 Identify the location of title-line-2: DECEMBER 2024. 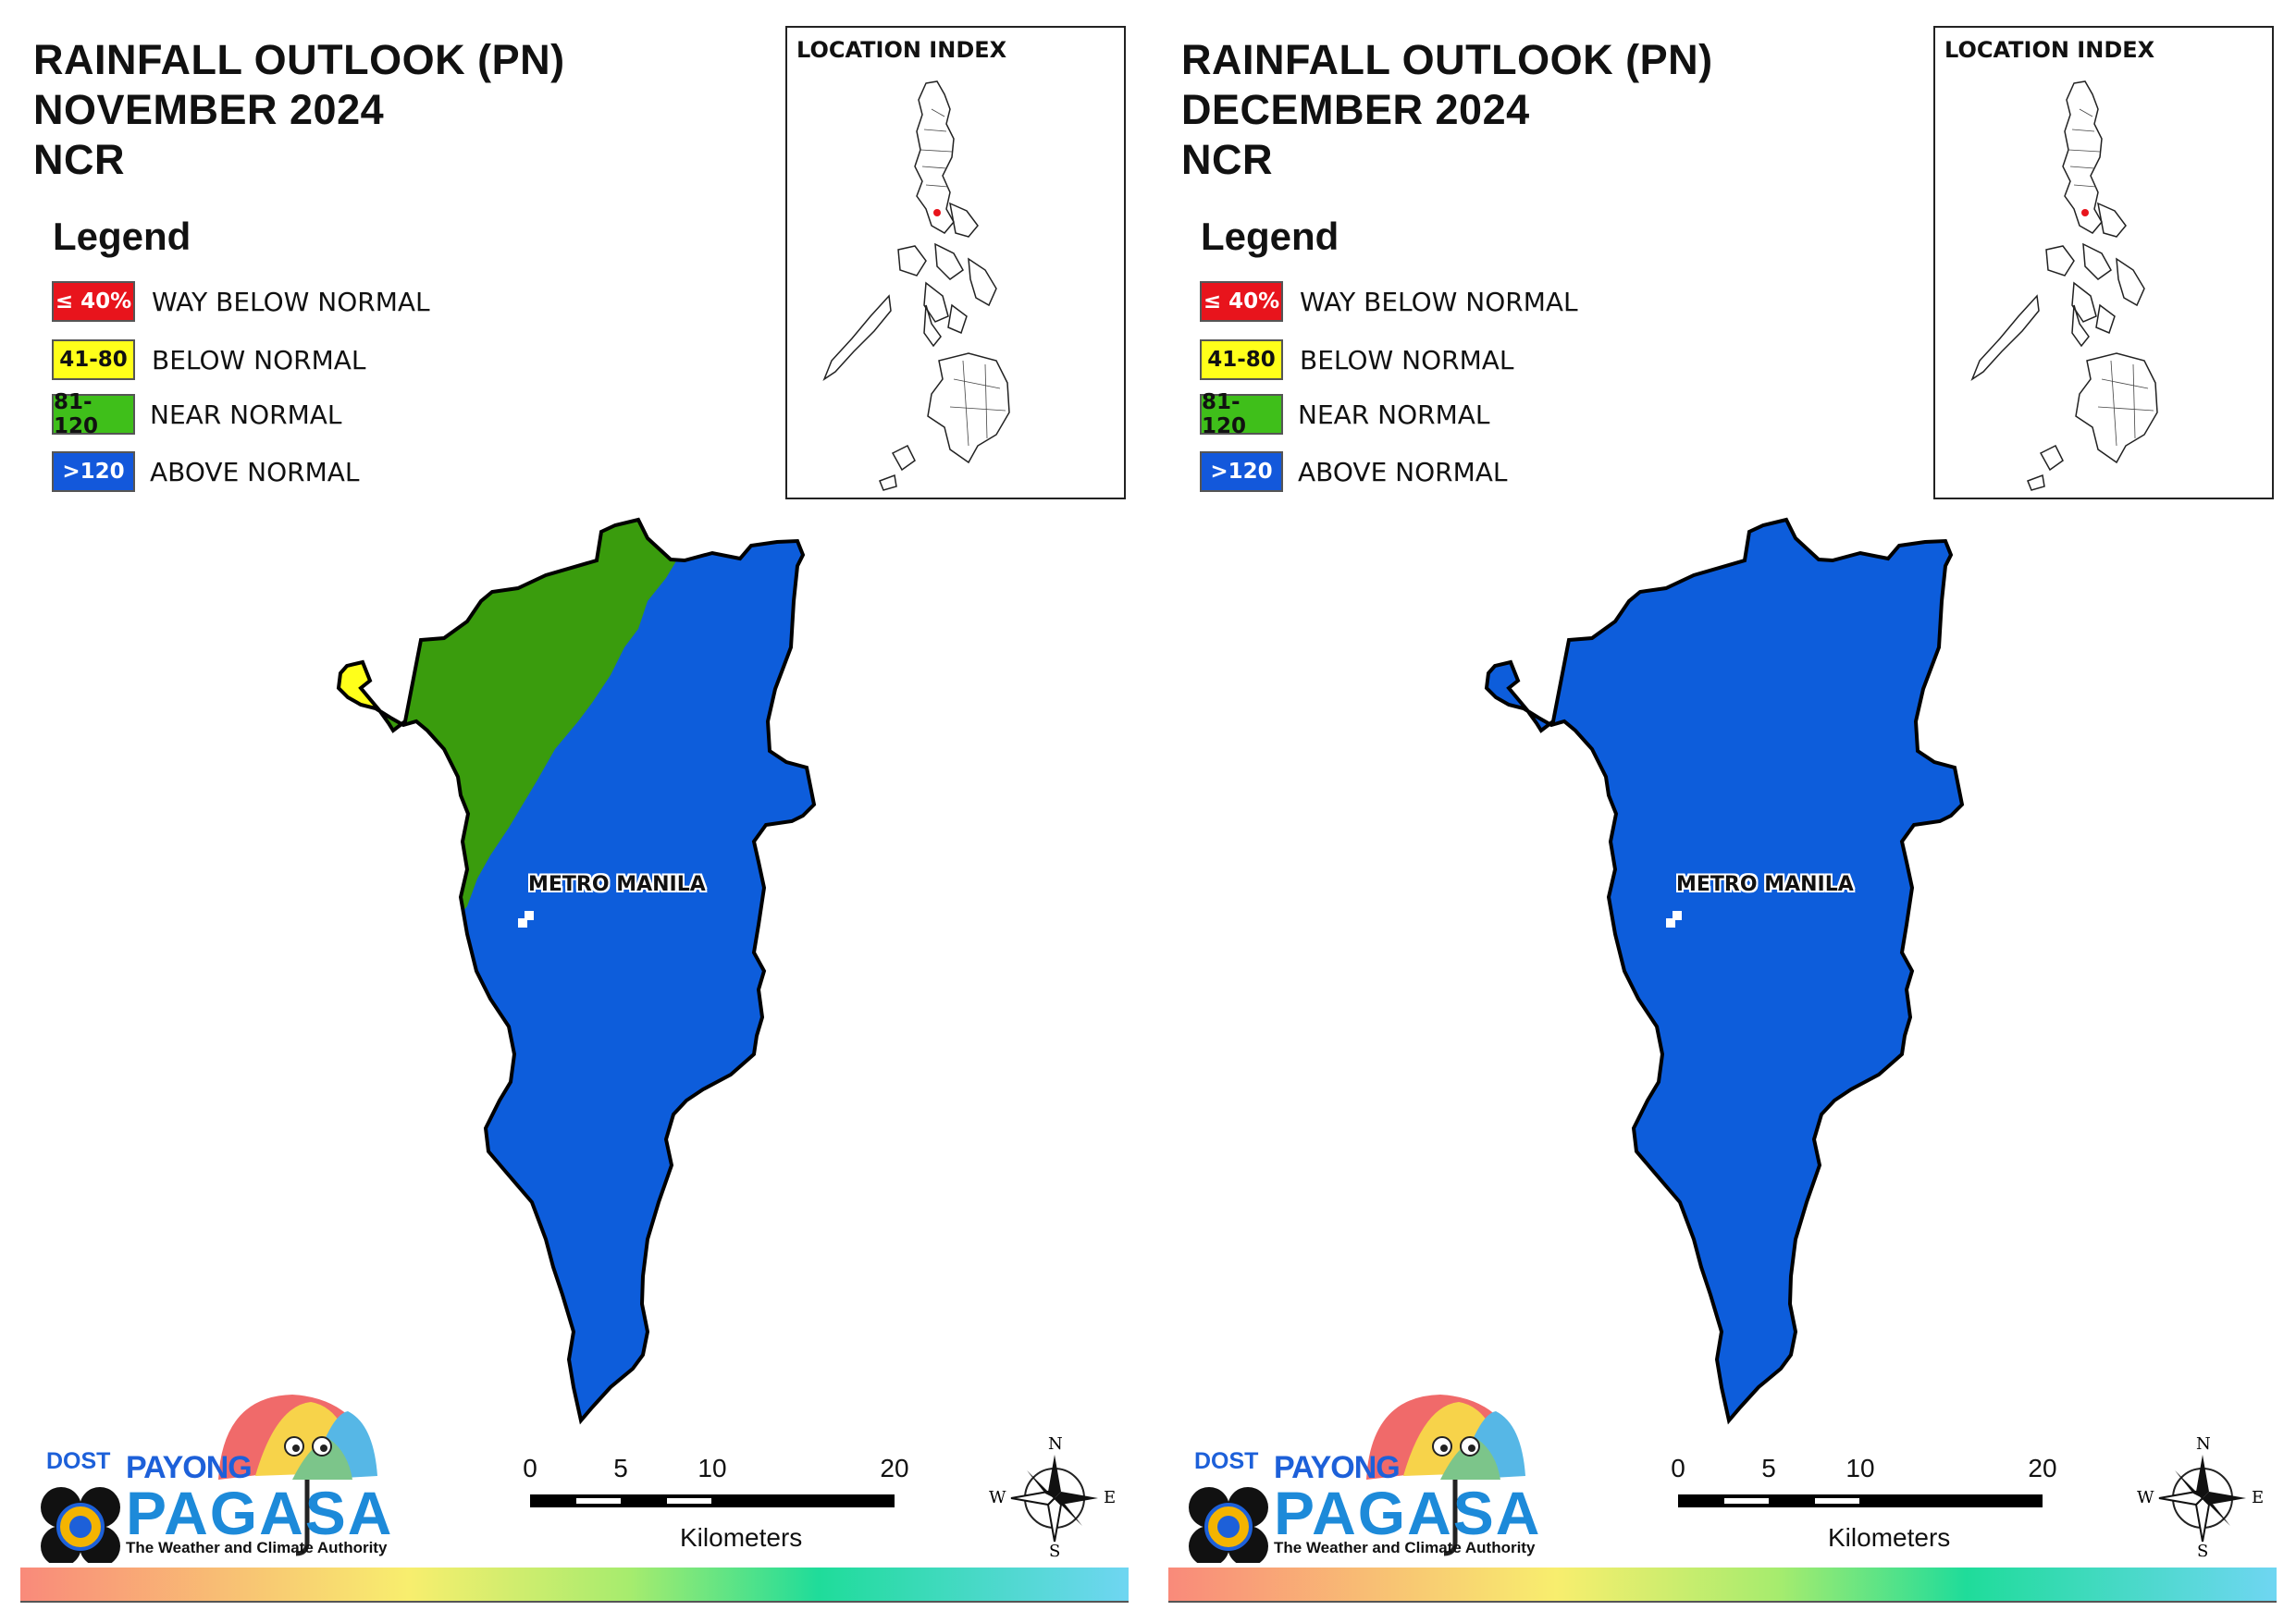
(1355, 109).